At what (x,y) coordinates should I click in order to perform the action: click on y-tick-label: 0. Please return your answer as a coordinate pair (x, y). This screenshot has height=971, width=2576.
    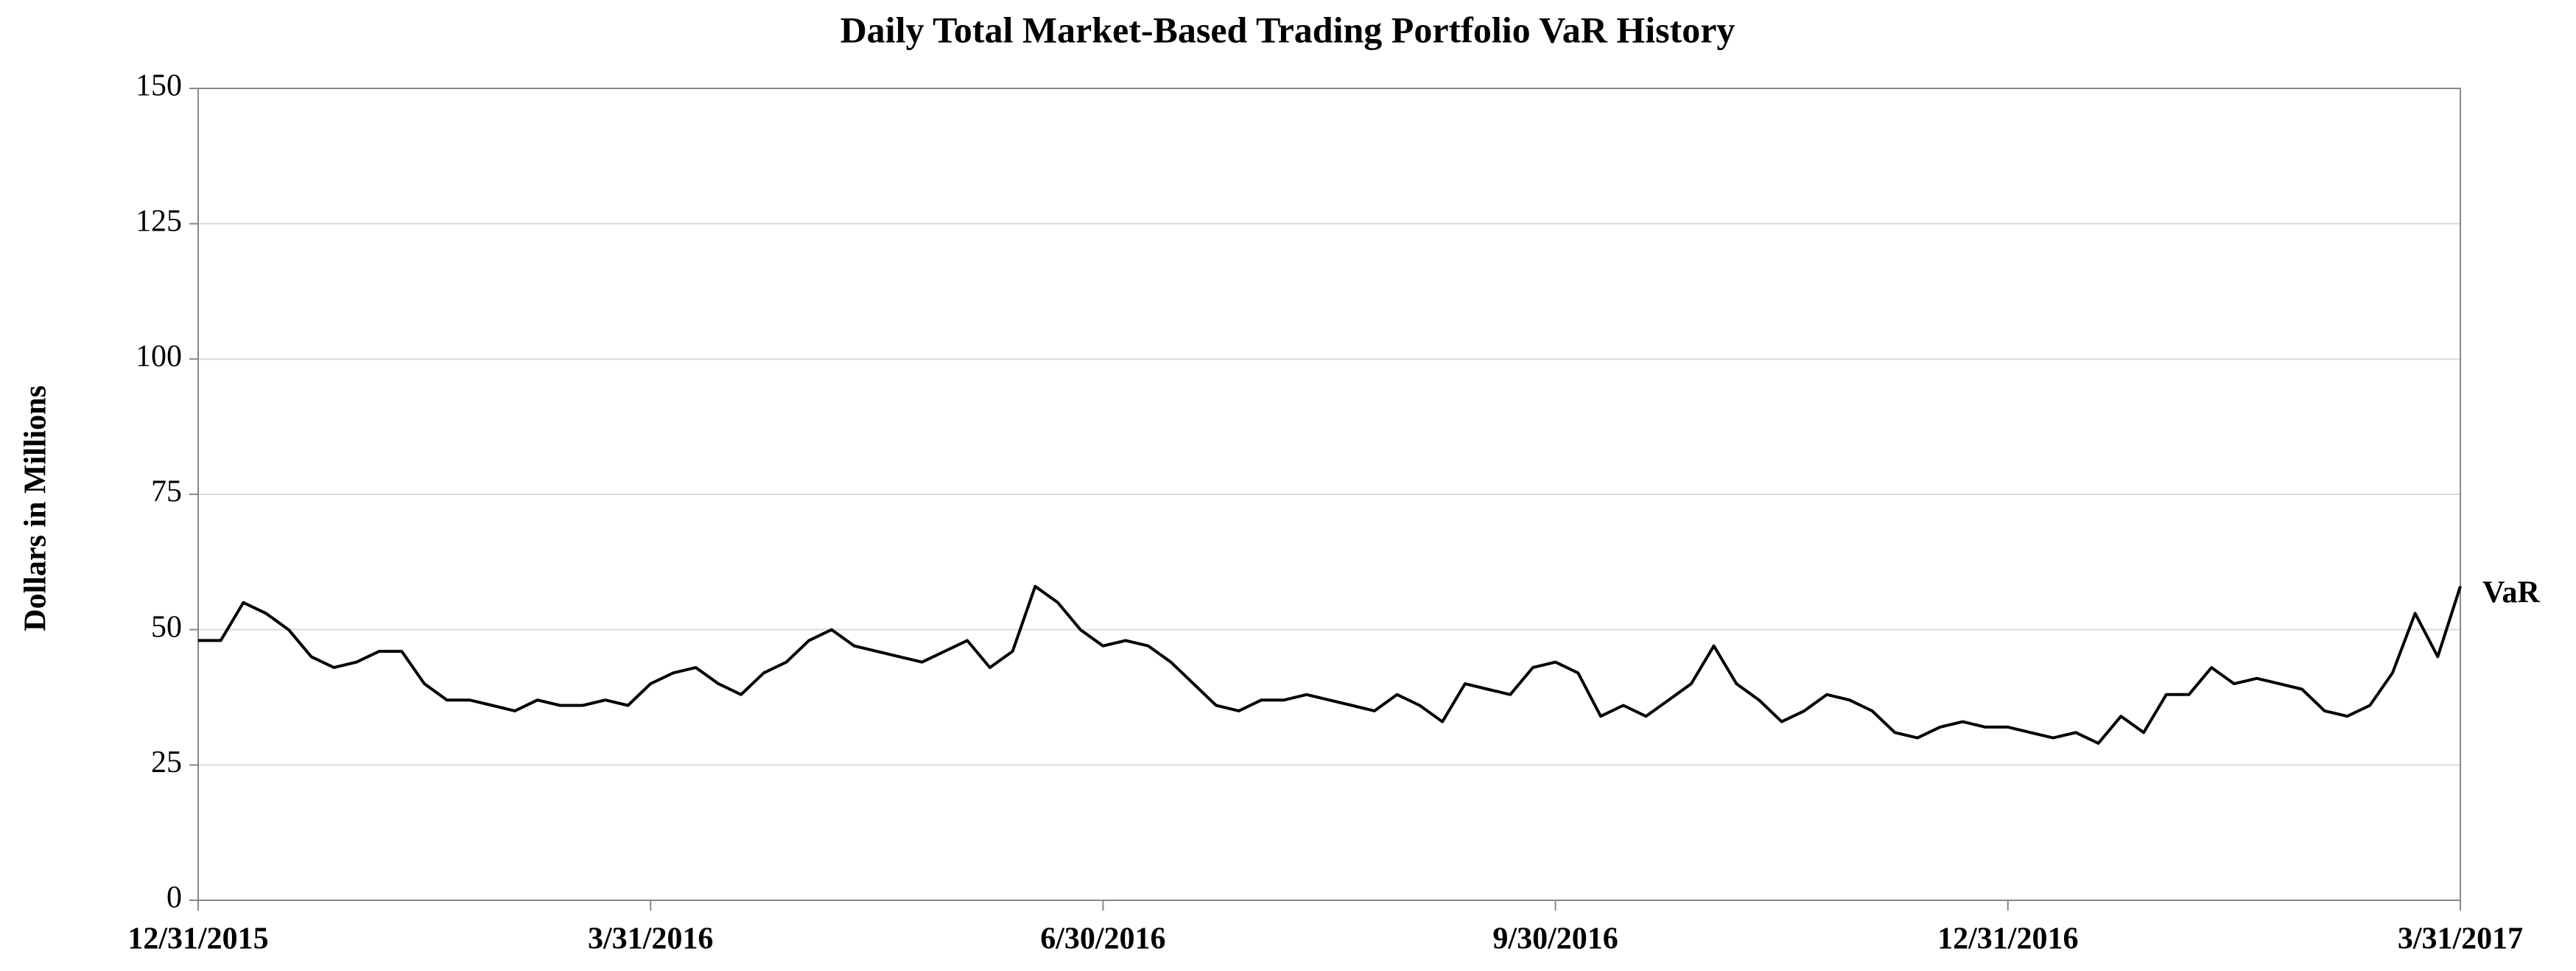
    Looking at the image, I should click on (174, 898).